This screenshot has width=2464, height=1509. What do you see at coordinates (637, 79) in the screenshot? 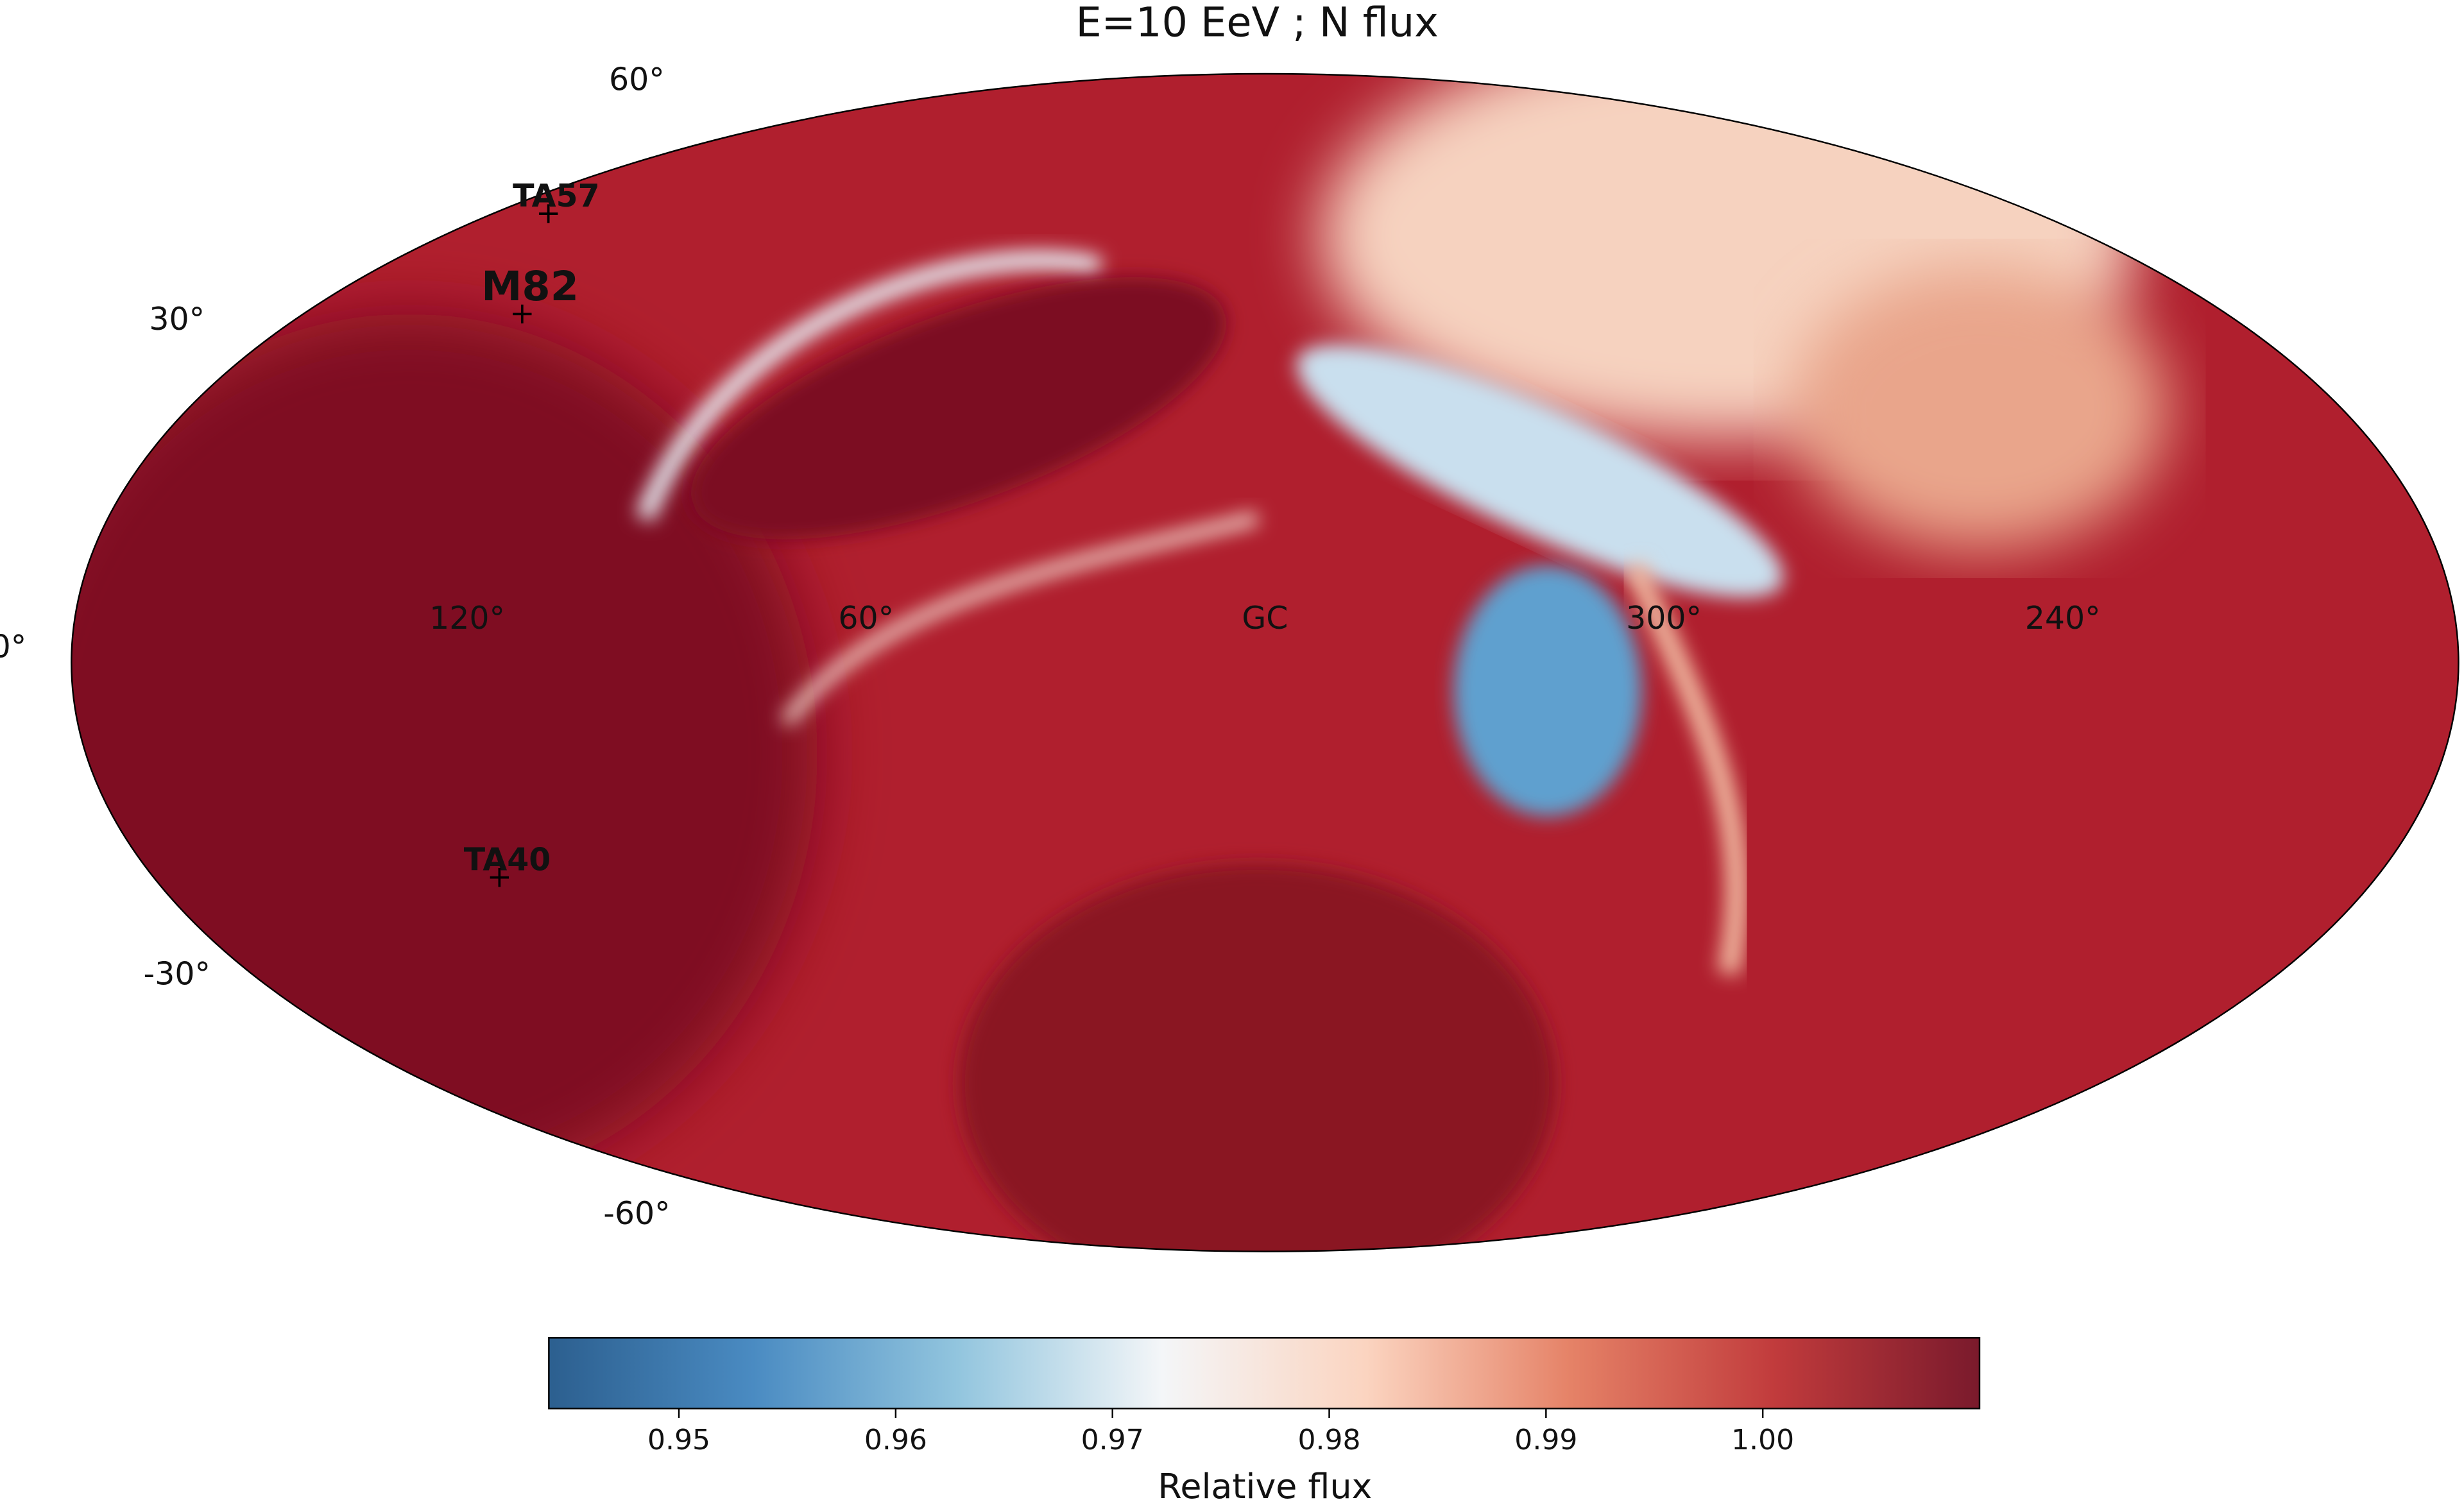
I see `lat-tick-label: 60°` at bounding box center [637, 79].